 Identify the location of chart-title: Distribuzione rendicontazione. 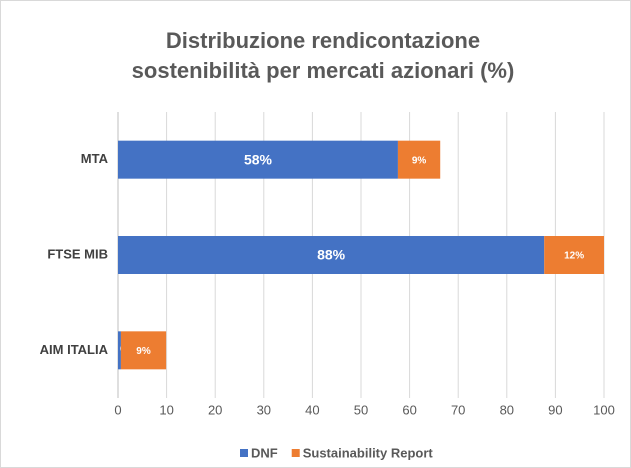
(323, 40).